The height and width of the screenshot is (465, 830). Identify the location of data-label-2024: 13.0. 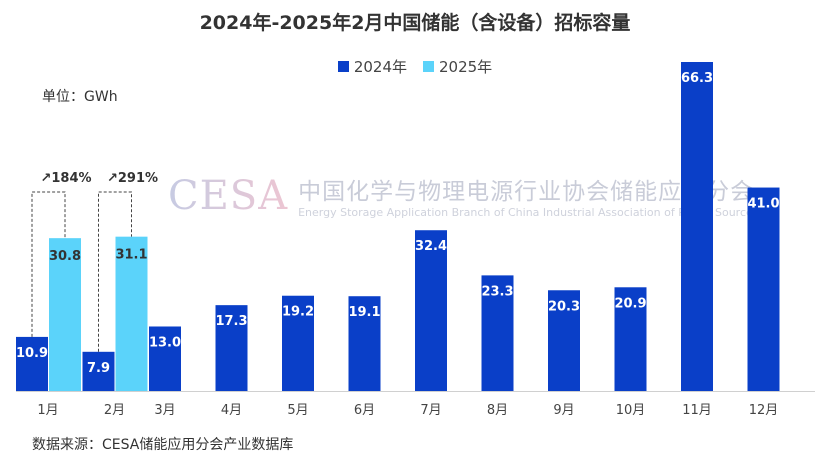
(165, 342).